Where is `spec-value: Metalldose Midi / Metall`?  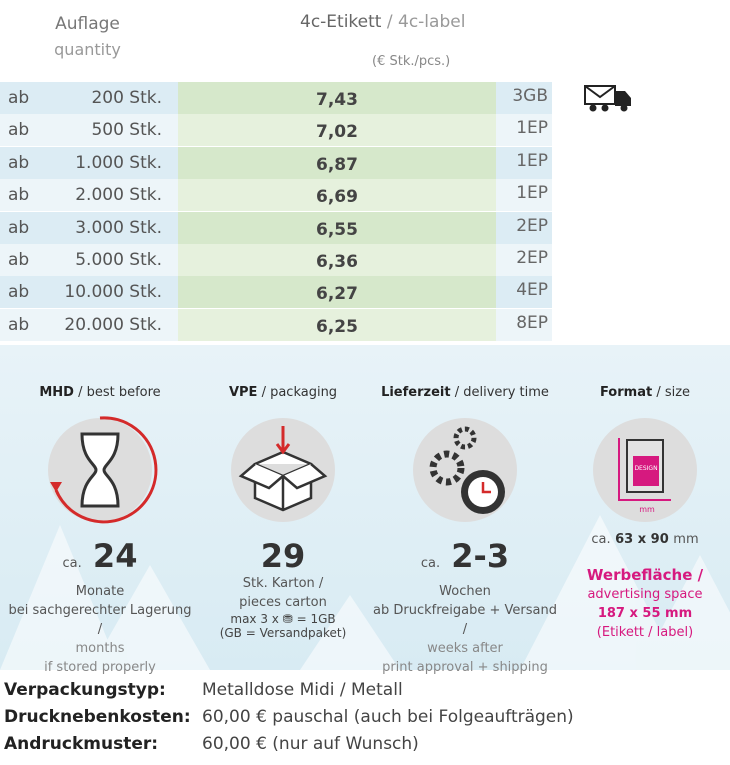 spec-value: Metalldose Midi / Metall is located at coordinates (302, 690).